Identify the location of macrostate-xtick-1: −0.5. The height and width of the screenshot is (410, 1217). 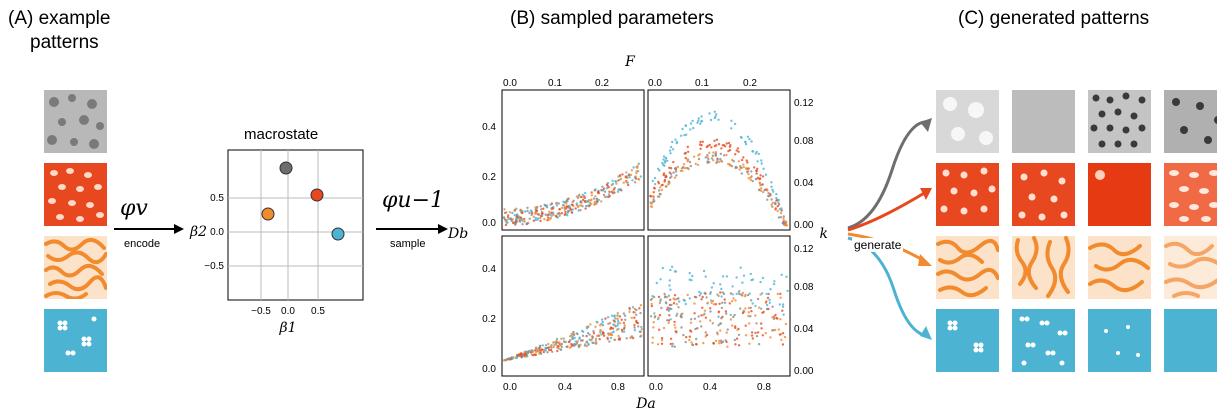
(261, 311).